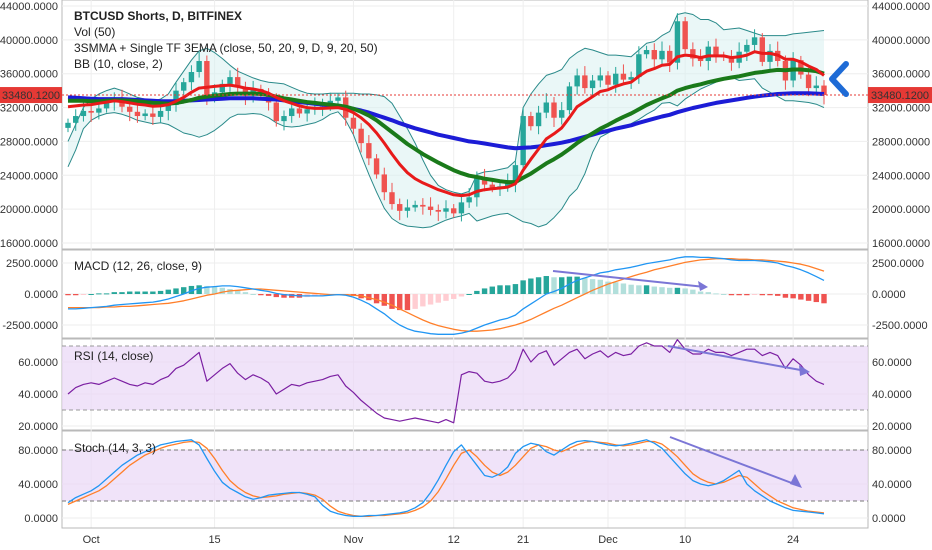  Describe the element at coordinates (29, 7) in the screenshot. I see `y-tick-label-left: 44000.0000` at that location.